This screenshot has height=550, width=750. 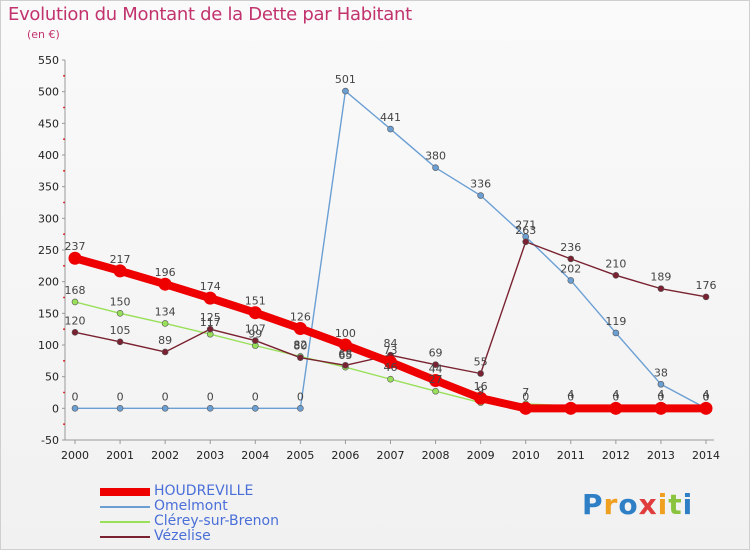 I want to click on logo-letter: i, so click(x=663, y=504).